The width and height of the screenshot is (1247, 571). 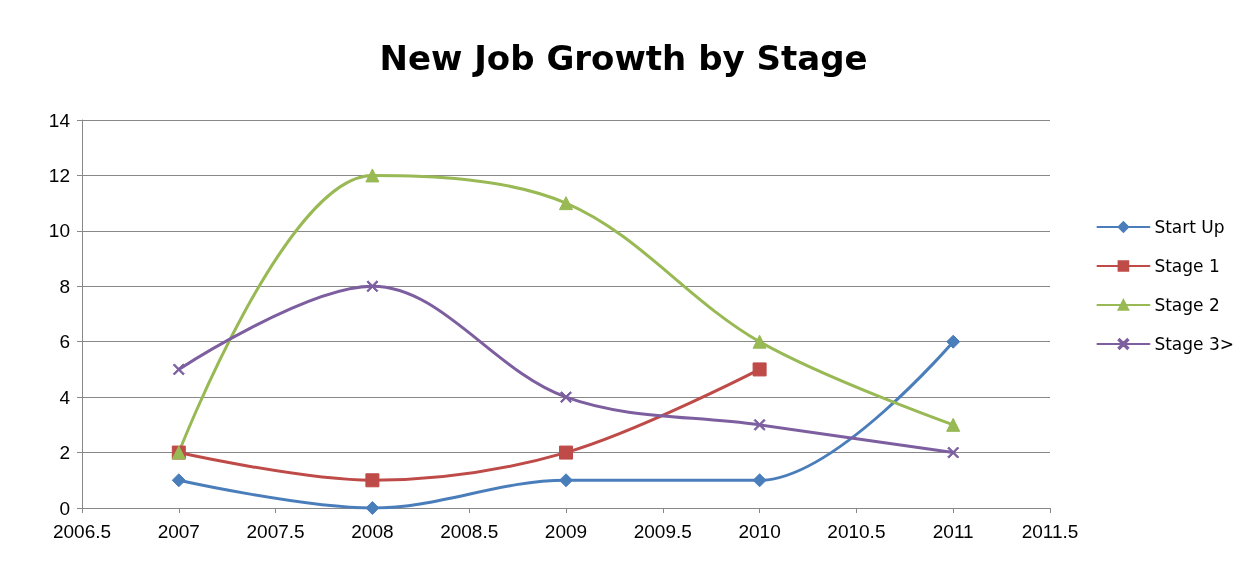 I want to click on y-tick-label: 6, so click(x=64, y=342).